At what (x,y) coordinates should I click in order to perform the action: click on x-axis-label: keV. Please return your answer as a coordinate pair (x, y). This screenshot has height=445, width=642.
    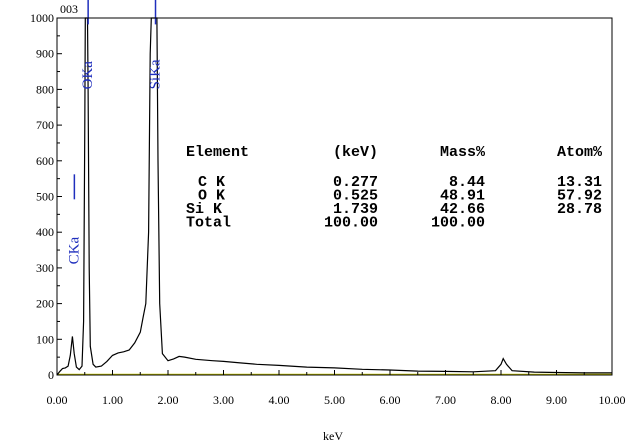
    Looking at the image, I should click on (333, 436).